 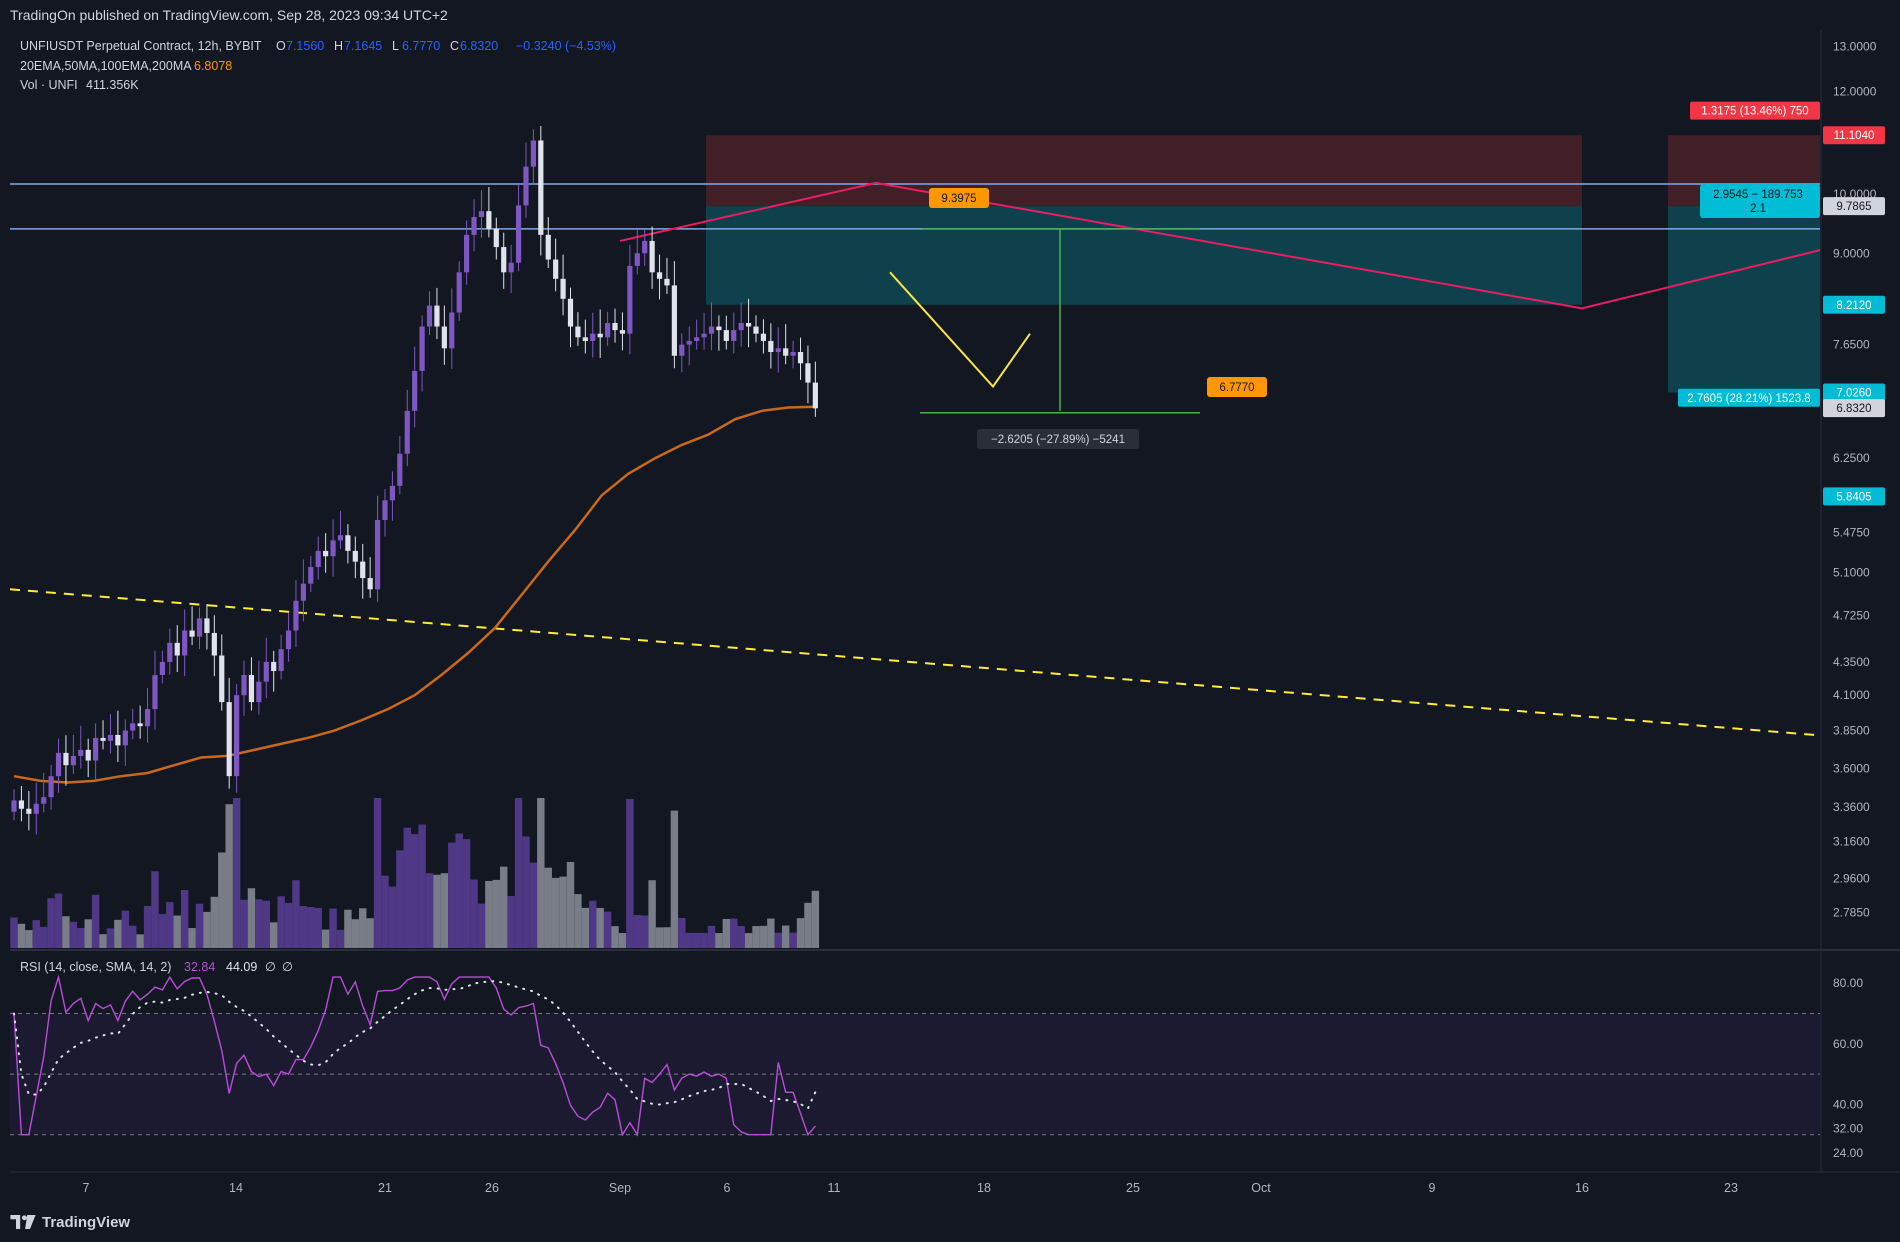 I want to click on ohlc-key-h: H, so click(x=338, y=46).